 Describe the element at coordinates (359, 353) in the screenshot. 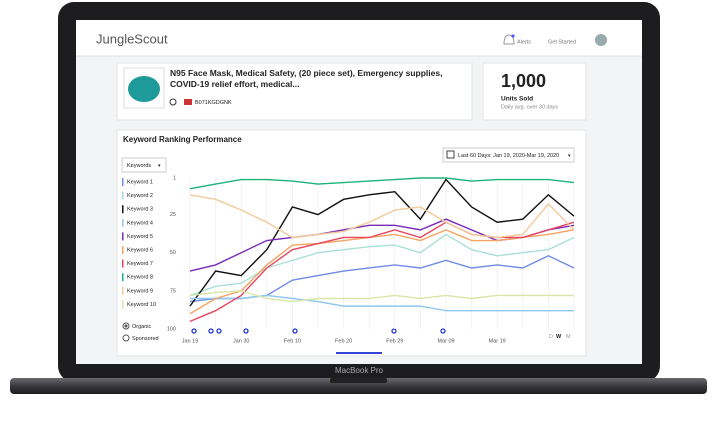

I see `scroll-indicator` at that location.